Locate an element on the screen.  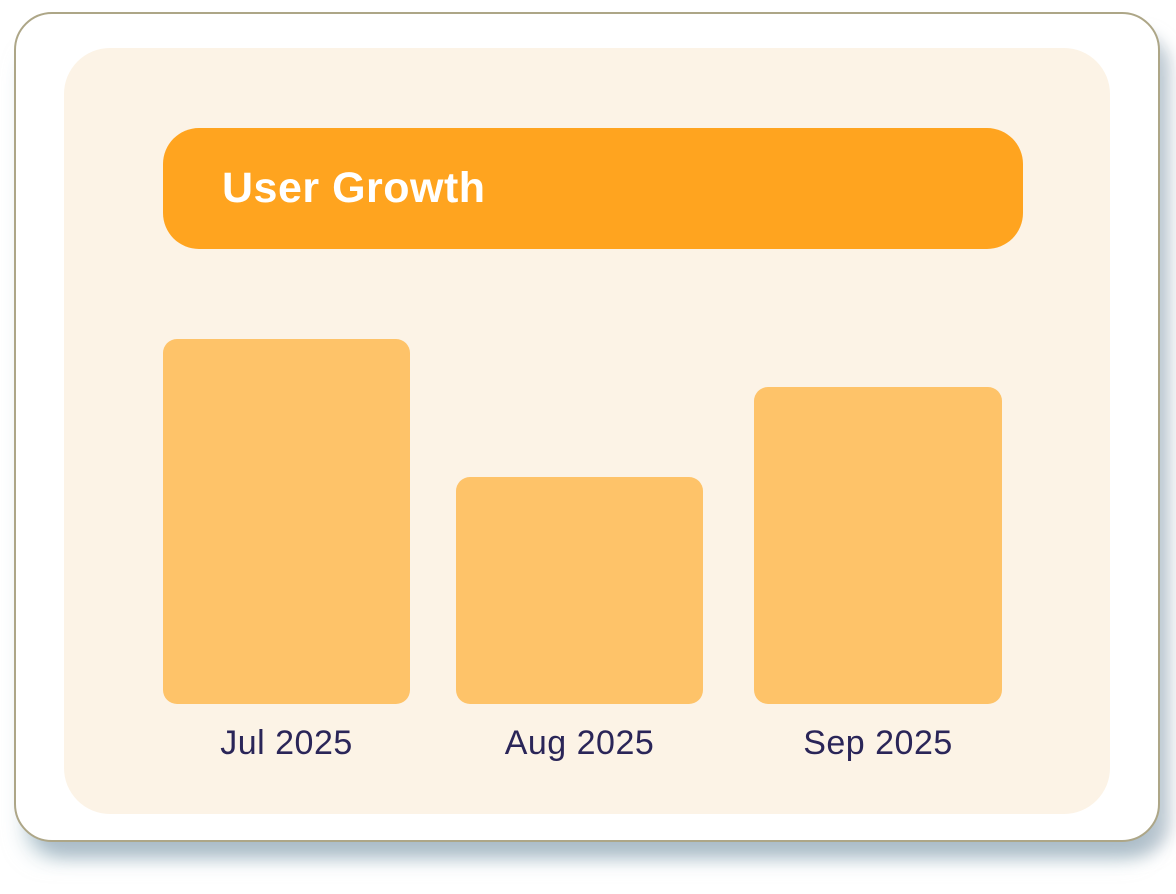
bar-sep-2025 is located at coordinates (878, 545).